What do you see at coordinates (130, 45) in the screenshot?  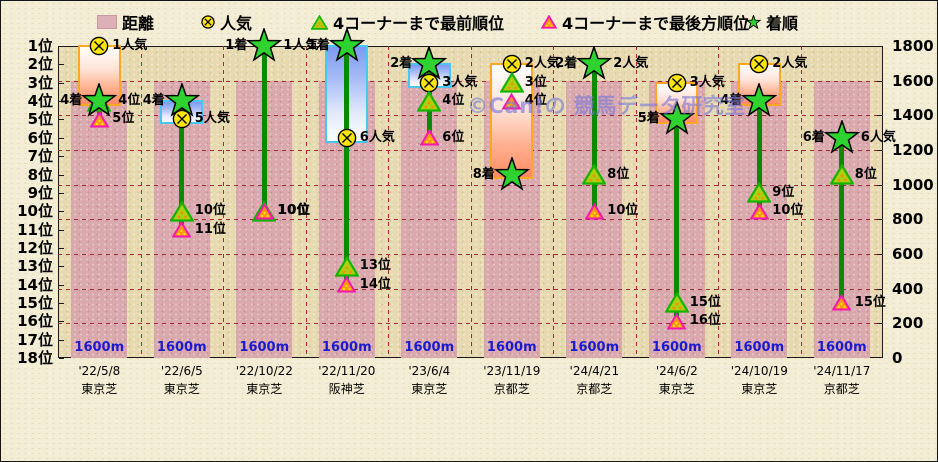 I see `marker-label: 1人気` at bounding box center [130, 45].